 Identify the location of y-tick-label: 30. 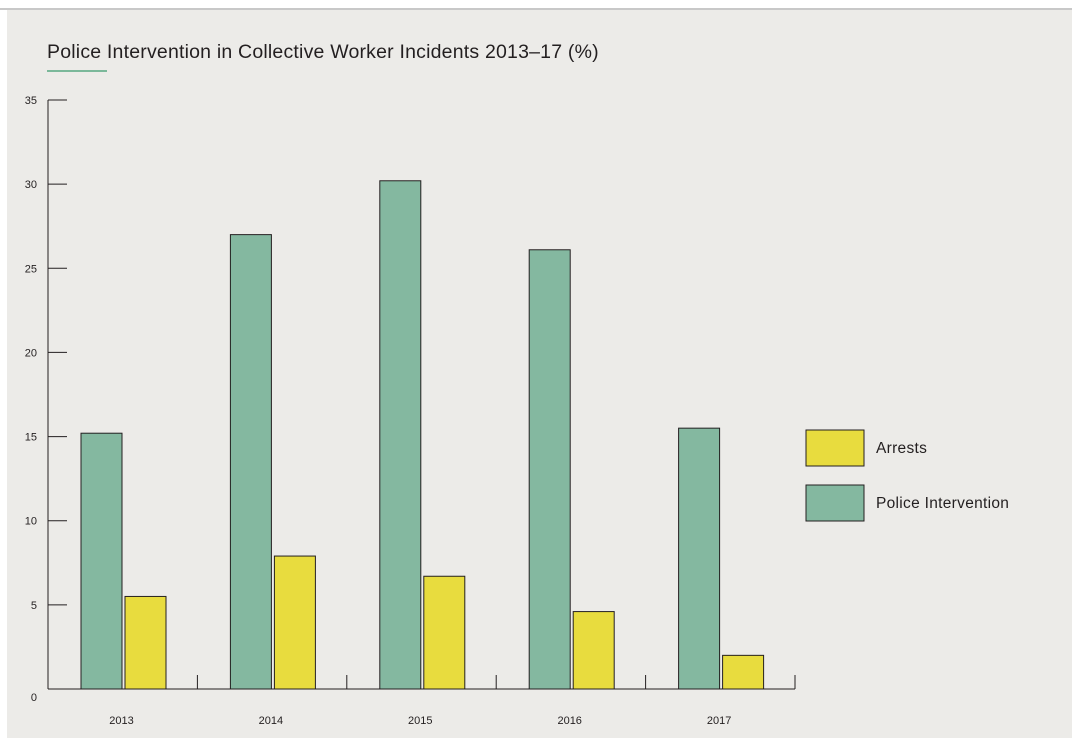
(31, 185).